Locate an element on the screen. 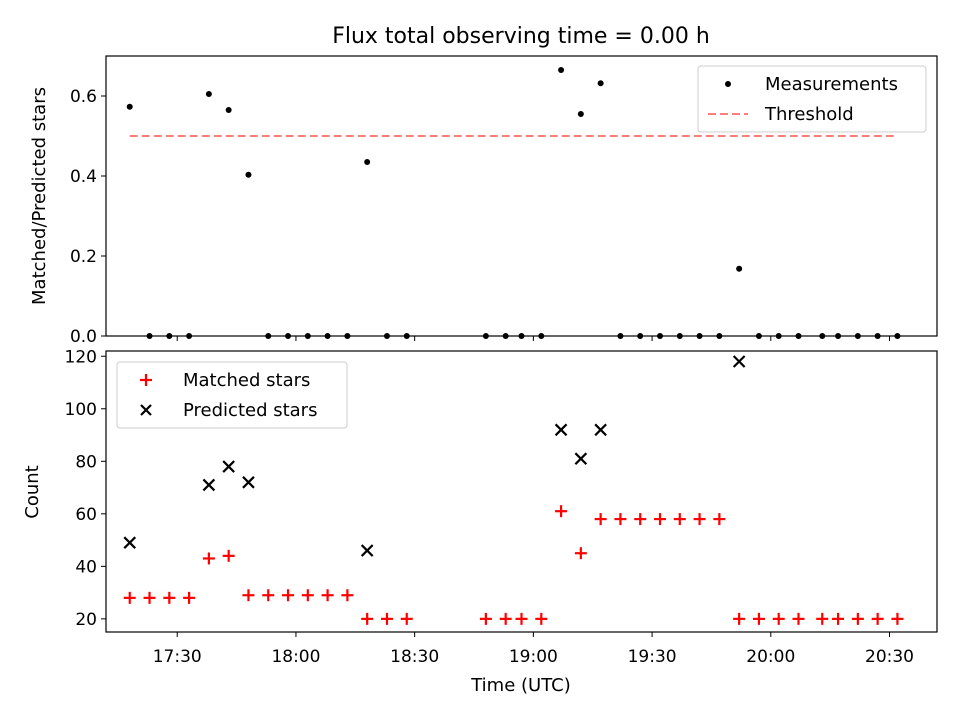 Image resolution: width=960 pixels, height=720 pixels. top-legend: Measurements Threshold is located at coordinates (812, 99).